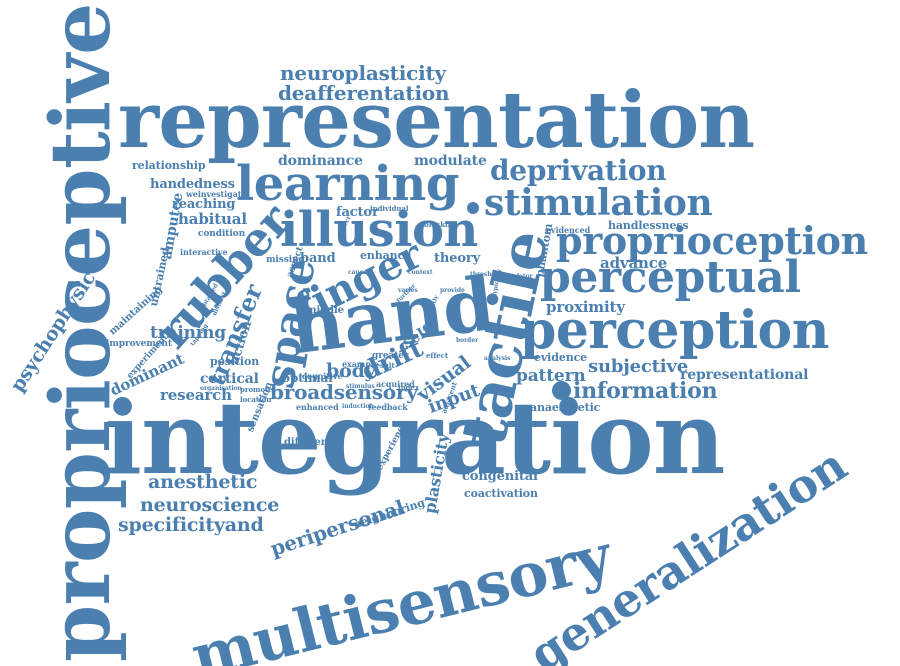  I want to click on word: location, so click(255, 399).